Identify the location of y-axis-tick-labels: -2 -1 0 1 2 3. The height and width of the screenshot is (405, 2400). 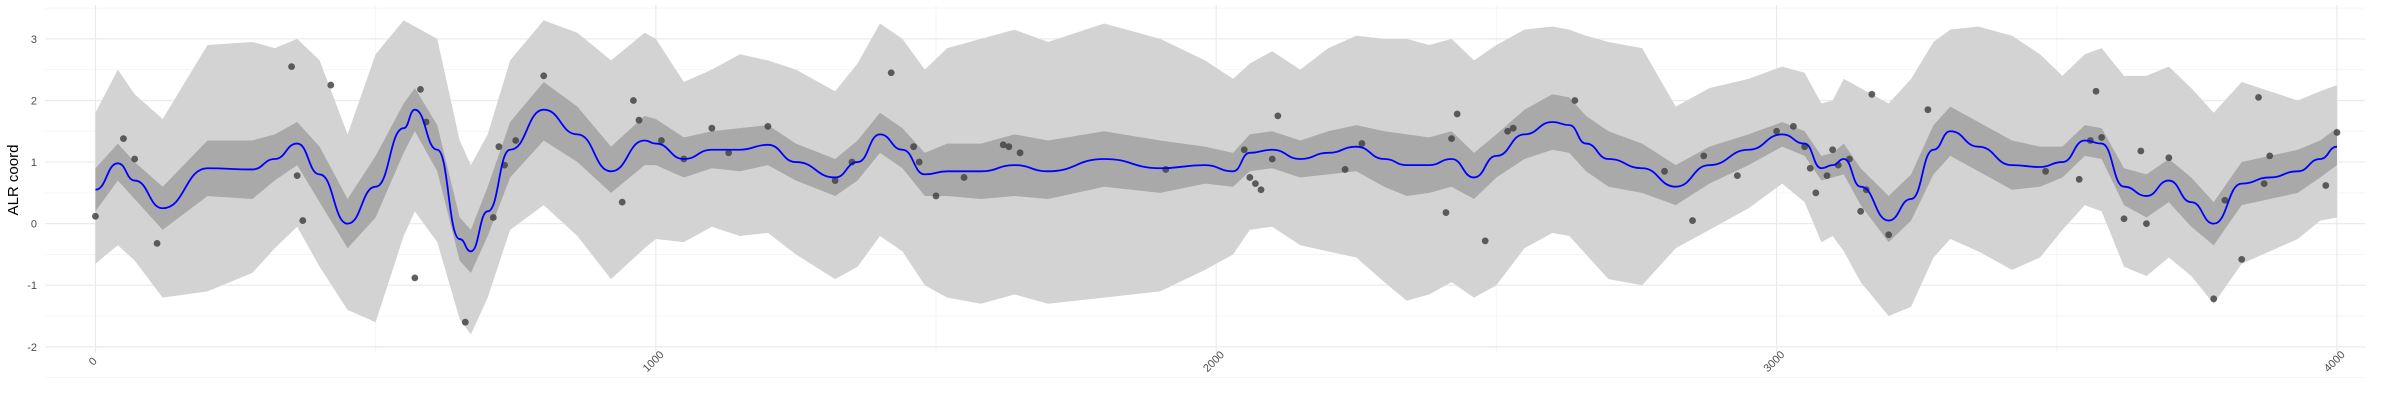
(32, 194).